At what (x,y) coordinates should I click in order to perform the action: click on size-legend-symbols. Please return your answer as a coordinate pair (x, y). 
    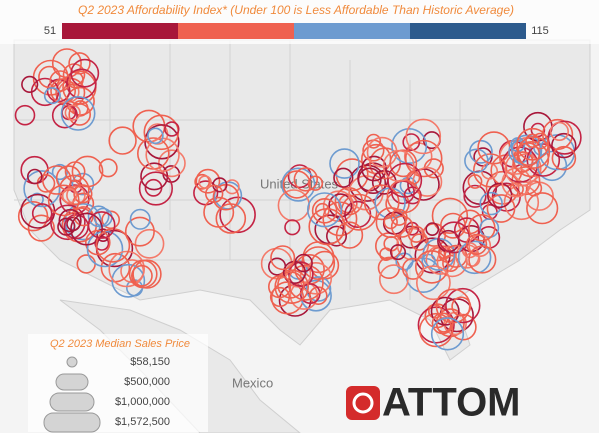
    Looking at the image, I should click on (72, 394).